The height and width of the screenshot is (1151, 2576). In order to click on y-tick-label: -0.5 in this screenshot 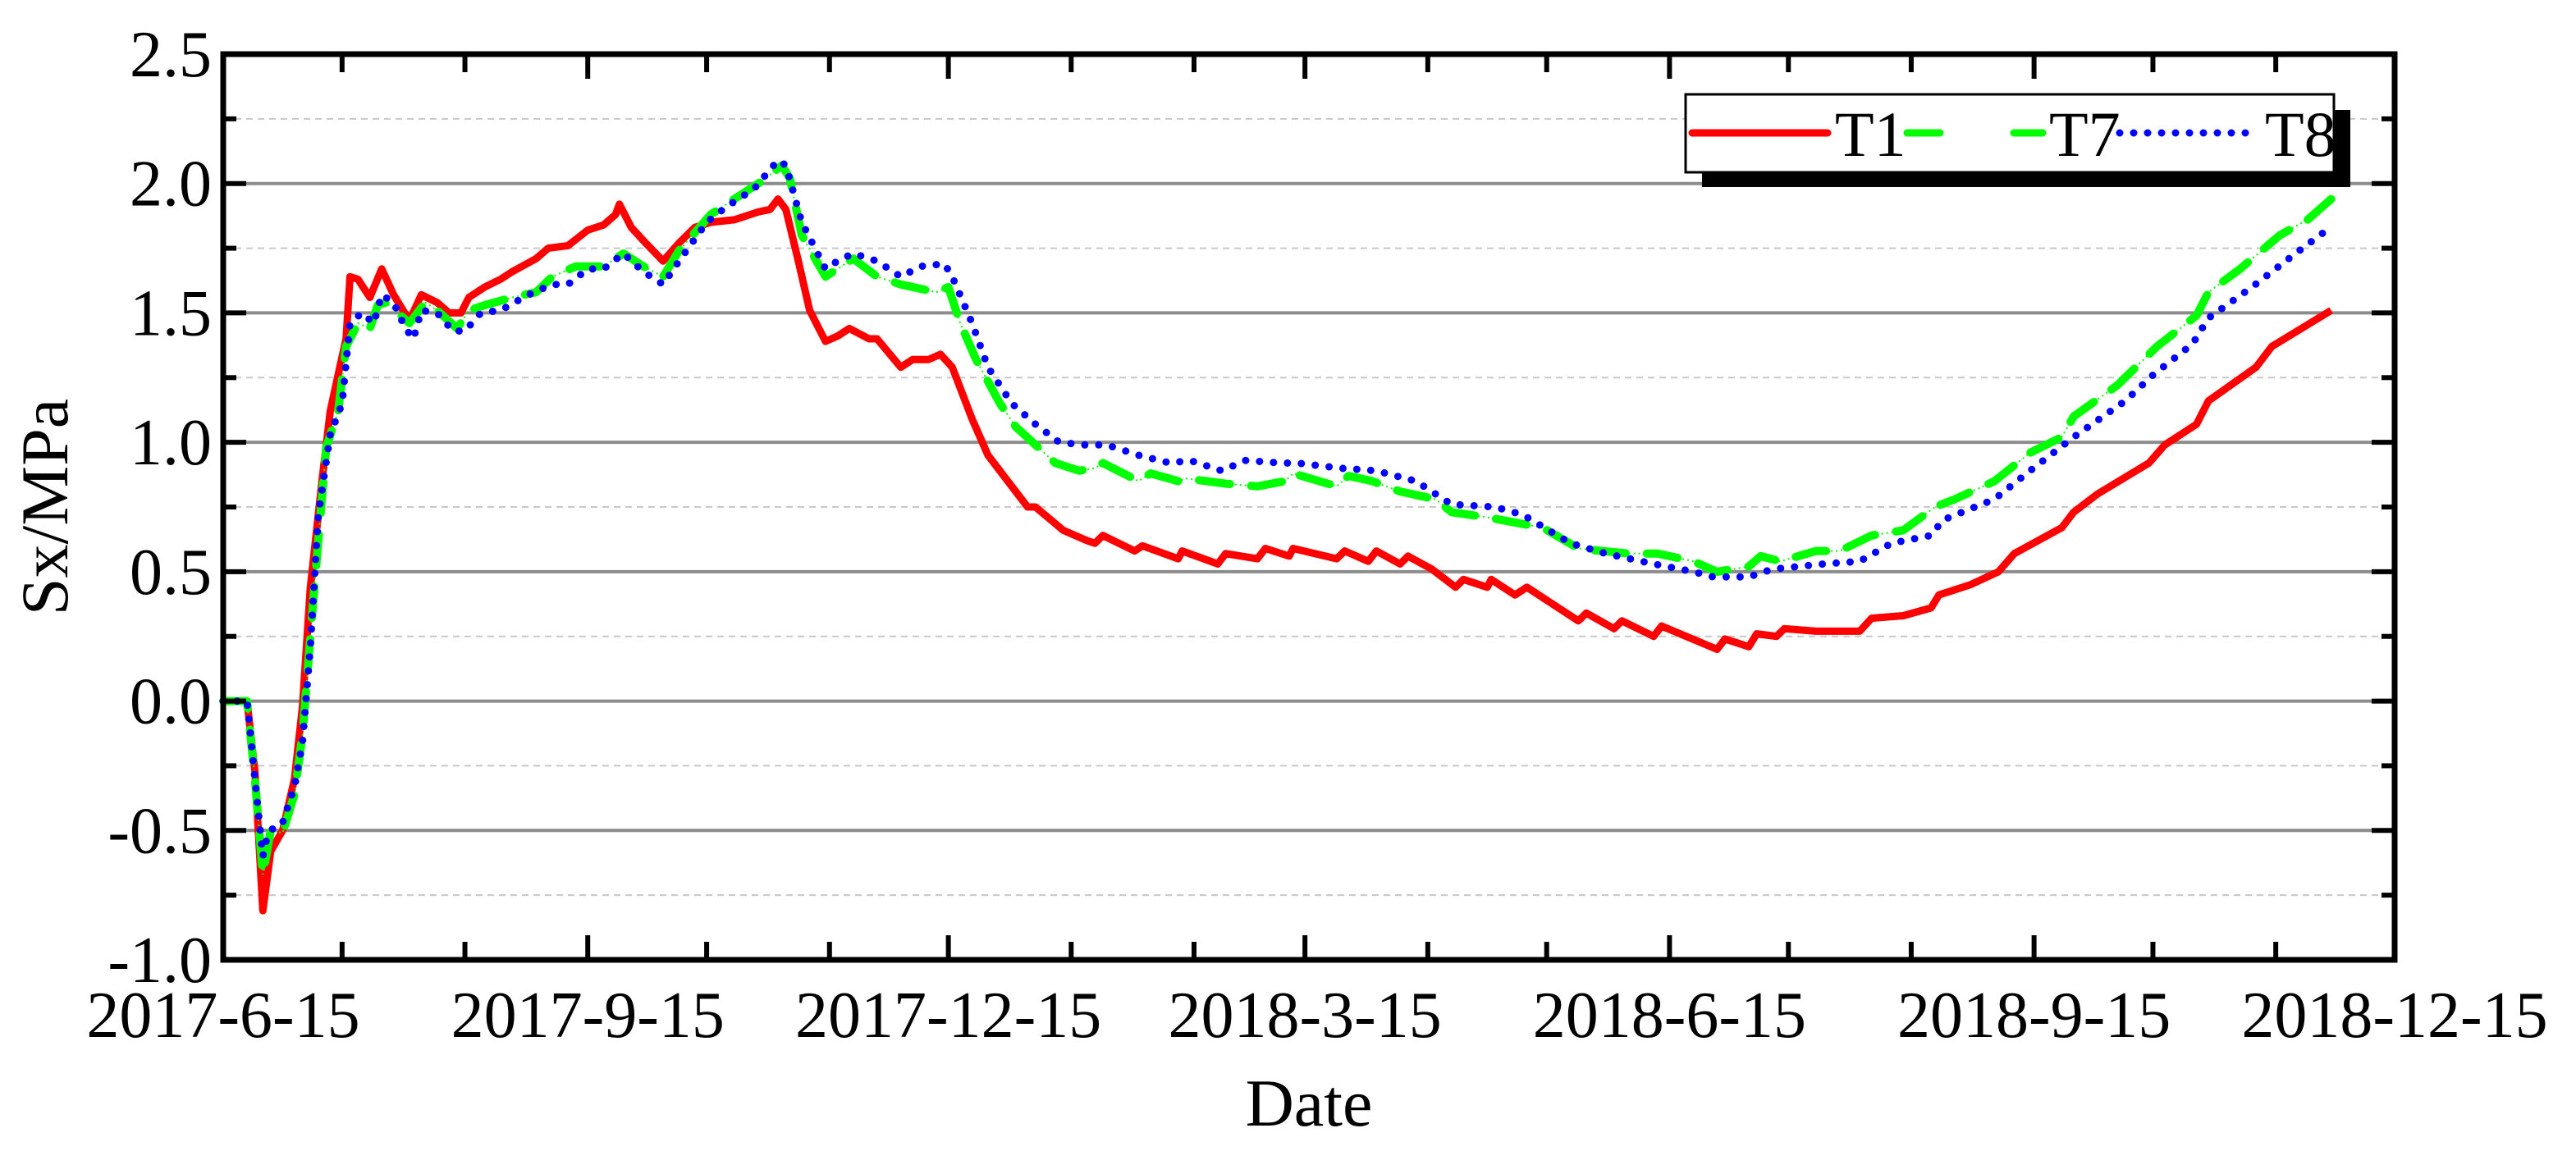, I will do `click(160, 831)`.